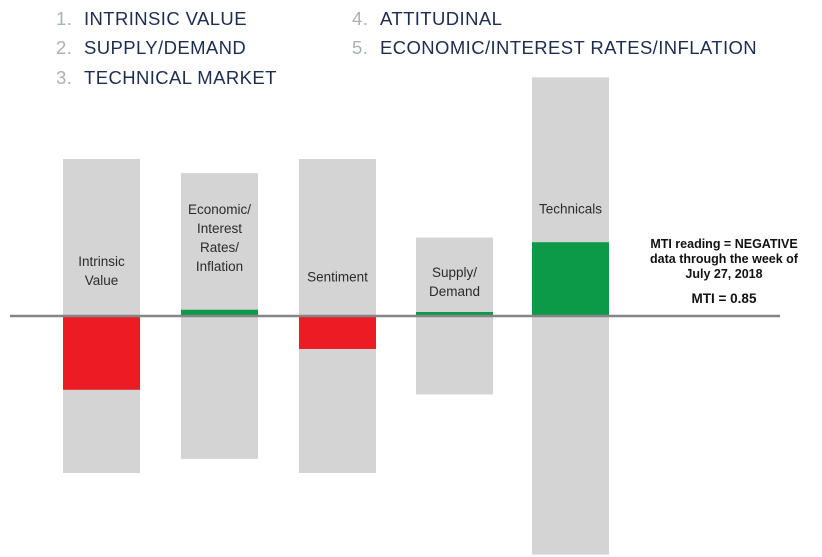 This screenshot has height=557, width=822. What do you see at coordinates (724, 274) in the screenshot?
I see `mti-reading-line: July 27, 2018` at bounding box center [724, 274].